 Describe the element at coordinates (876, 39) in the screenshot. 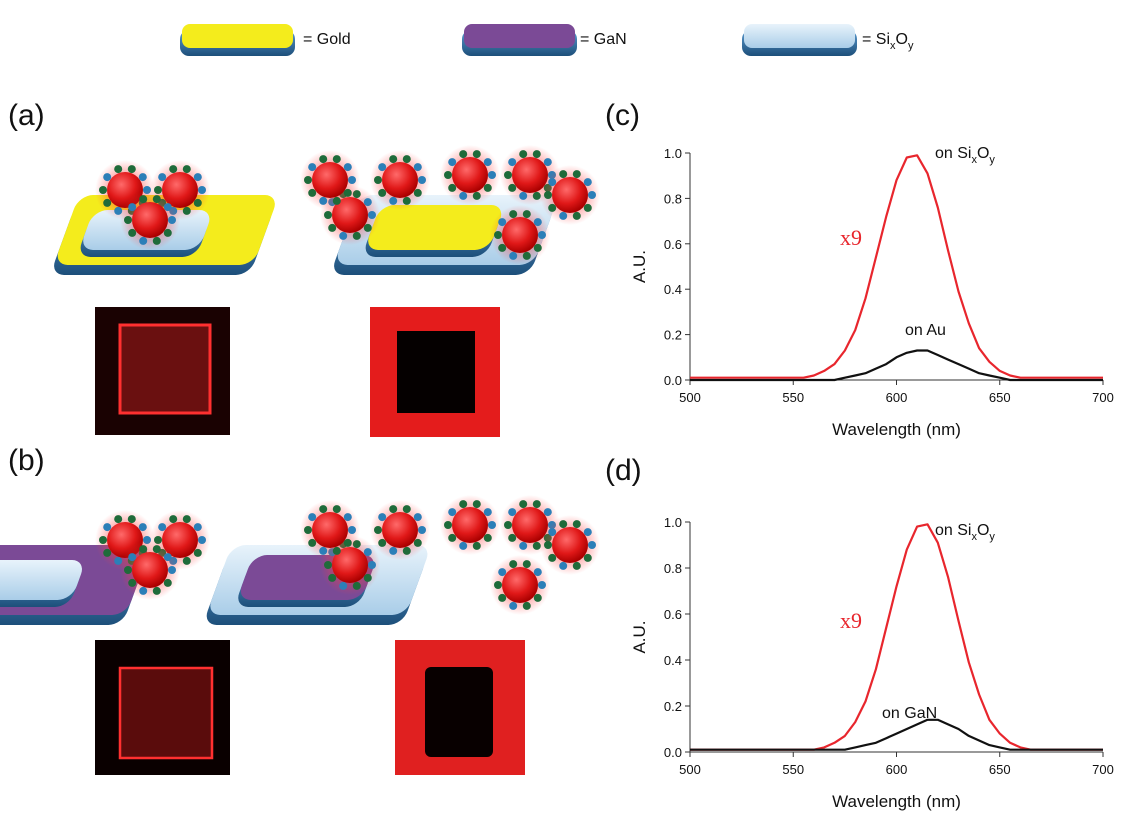

I see `legend-text: = Si` at that location.